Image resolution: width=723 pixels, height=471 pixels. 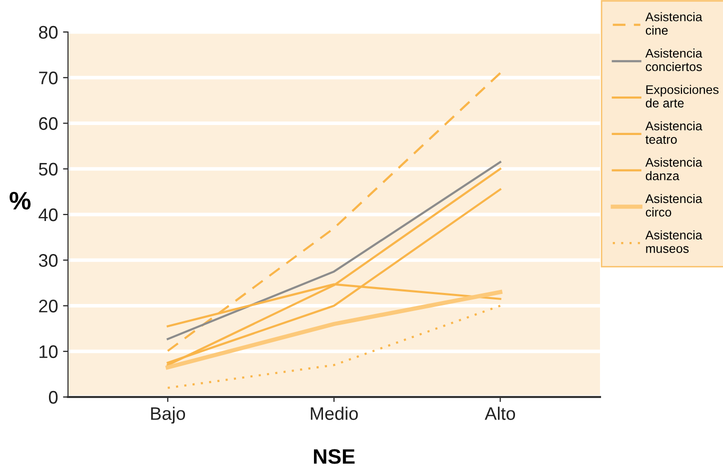 I want to click on y-axis-title: %, so click(x=20, y=201).